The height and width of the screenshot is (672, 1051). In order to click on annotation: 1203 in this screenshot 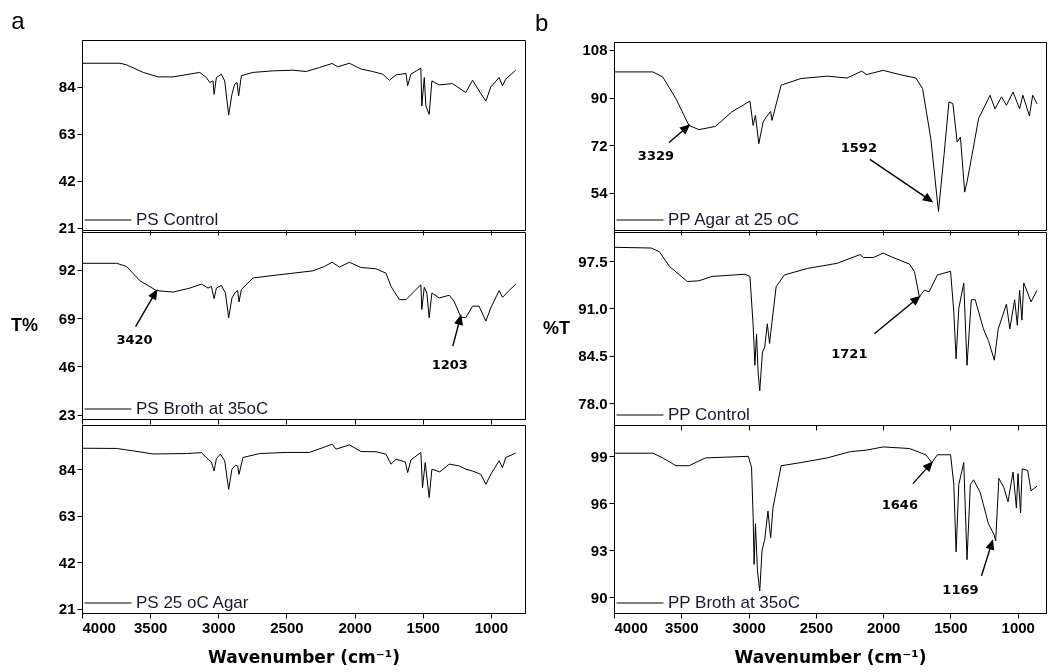, I will do `click(449, 365)`.